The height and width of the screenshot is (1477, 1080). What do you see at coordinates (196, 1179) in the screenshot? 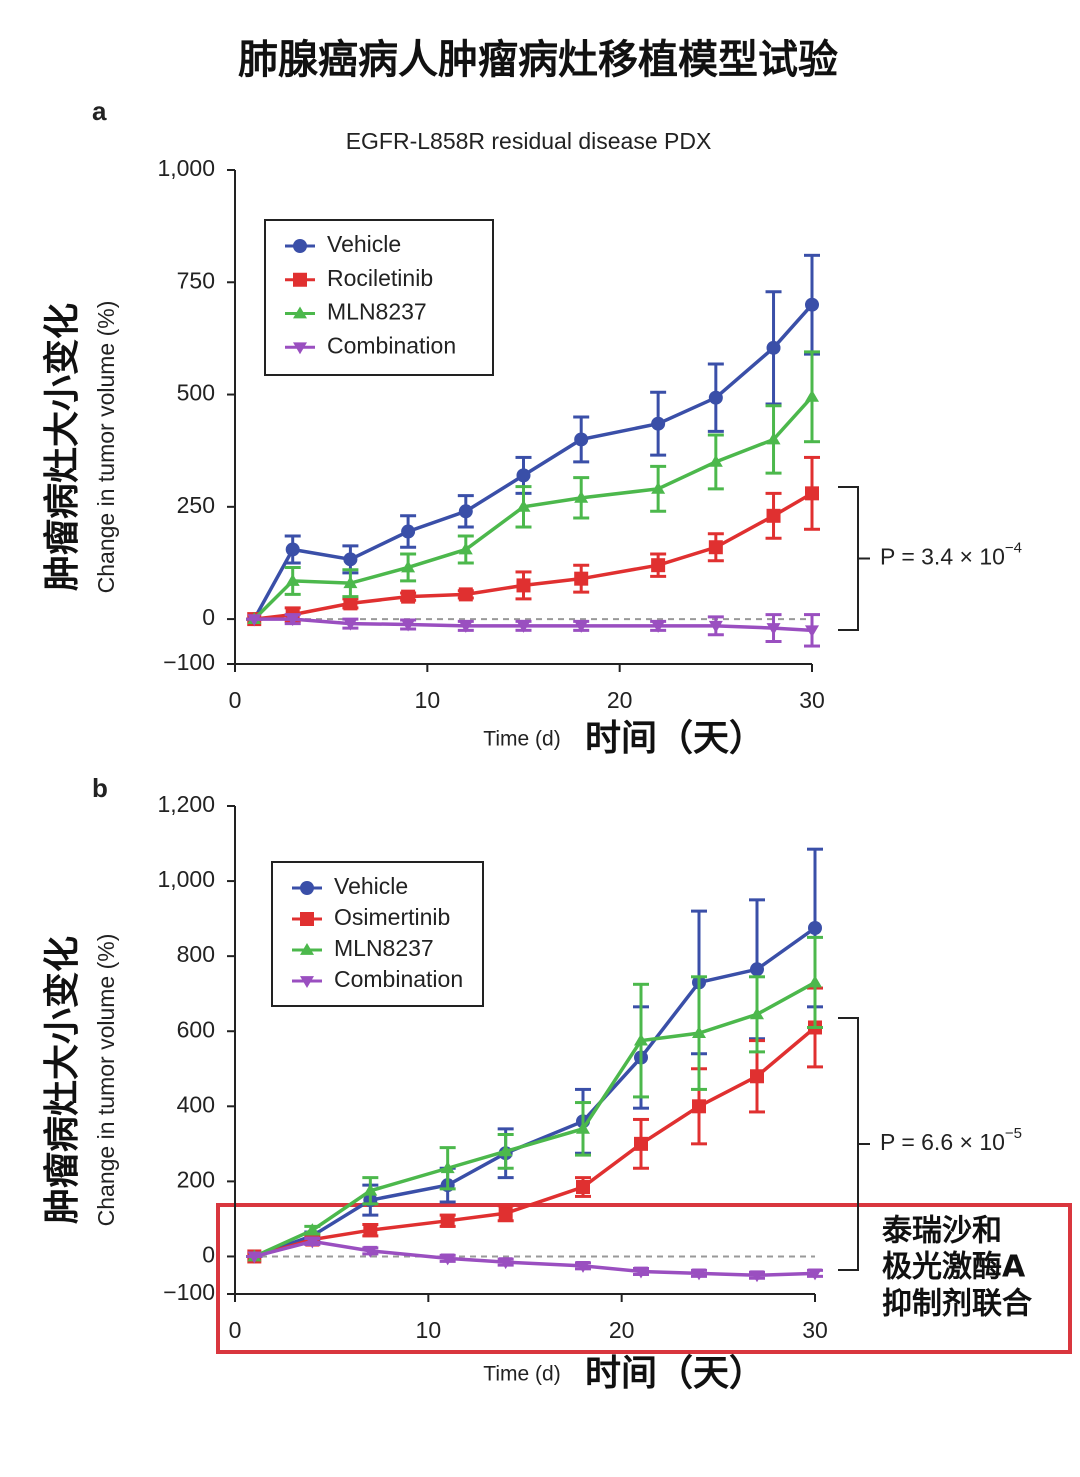
I see `y-tick-label: 200` at bounding box center [196, 1179].